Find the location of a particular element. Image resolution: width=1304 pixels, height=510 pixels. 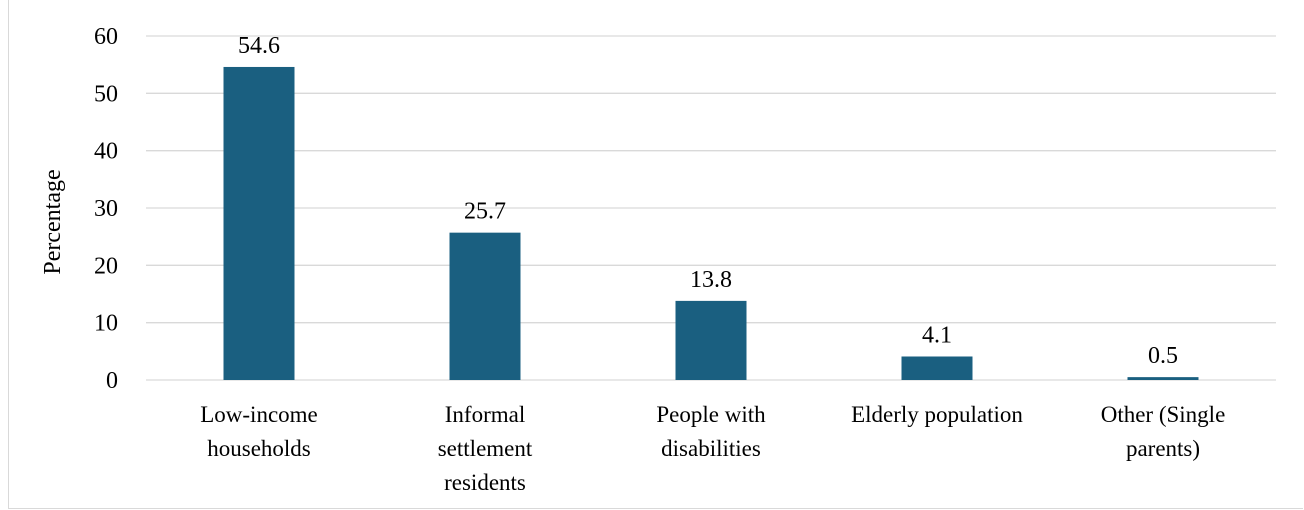

x-category-label-line: parents) is located at coordinates (1163, 448).